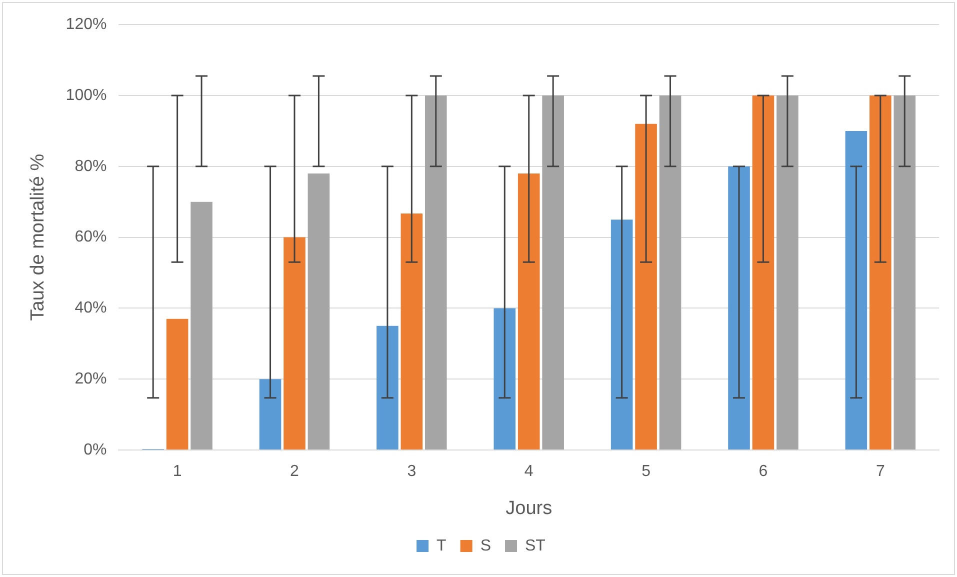  Describe the element at coordinates (535, 545) in the screenshot. I see `legend-label: ST` at that location.